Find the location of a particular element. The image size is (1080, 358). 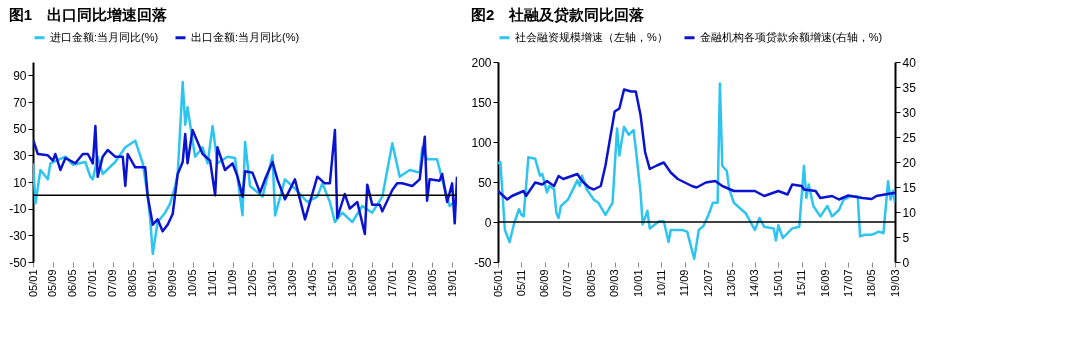

x-tick-label: 14/03 is located at coordinates (754, 283).